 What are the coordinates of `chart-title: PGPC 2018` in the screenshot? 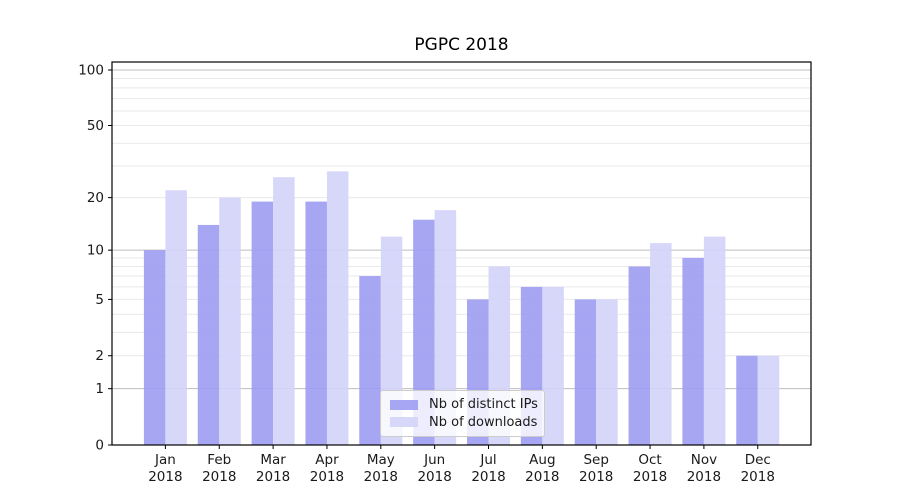 It's located at (461, 45).